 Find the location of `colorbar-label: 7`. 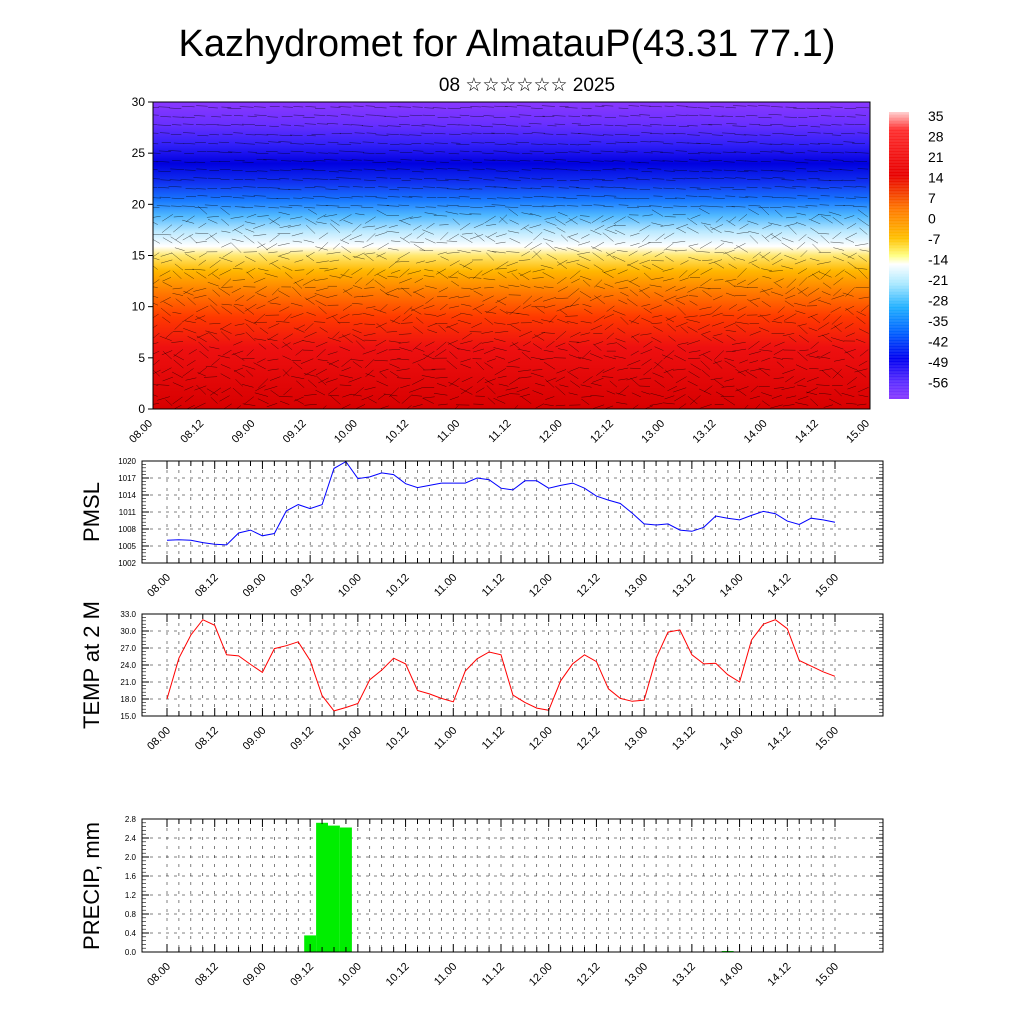

colorbar-label: 7 is located at coordinates (932, 198).